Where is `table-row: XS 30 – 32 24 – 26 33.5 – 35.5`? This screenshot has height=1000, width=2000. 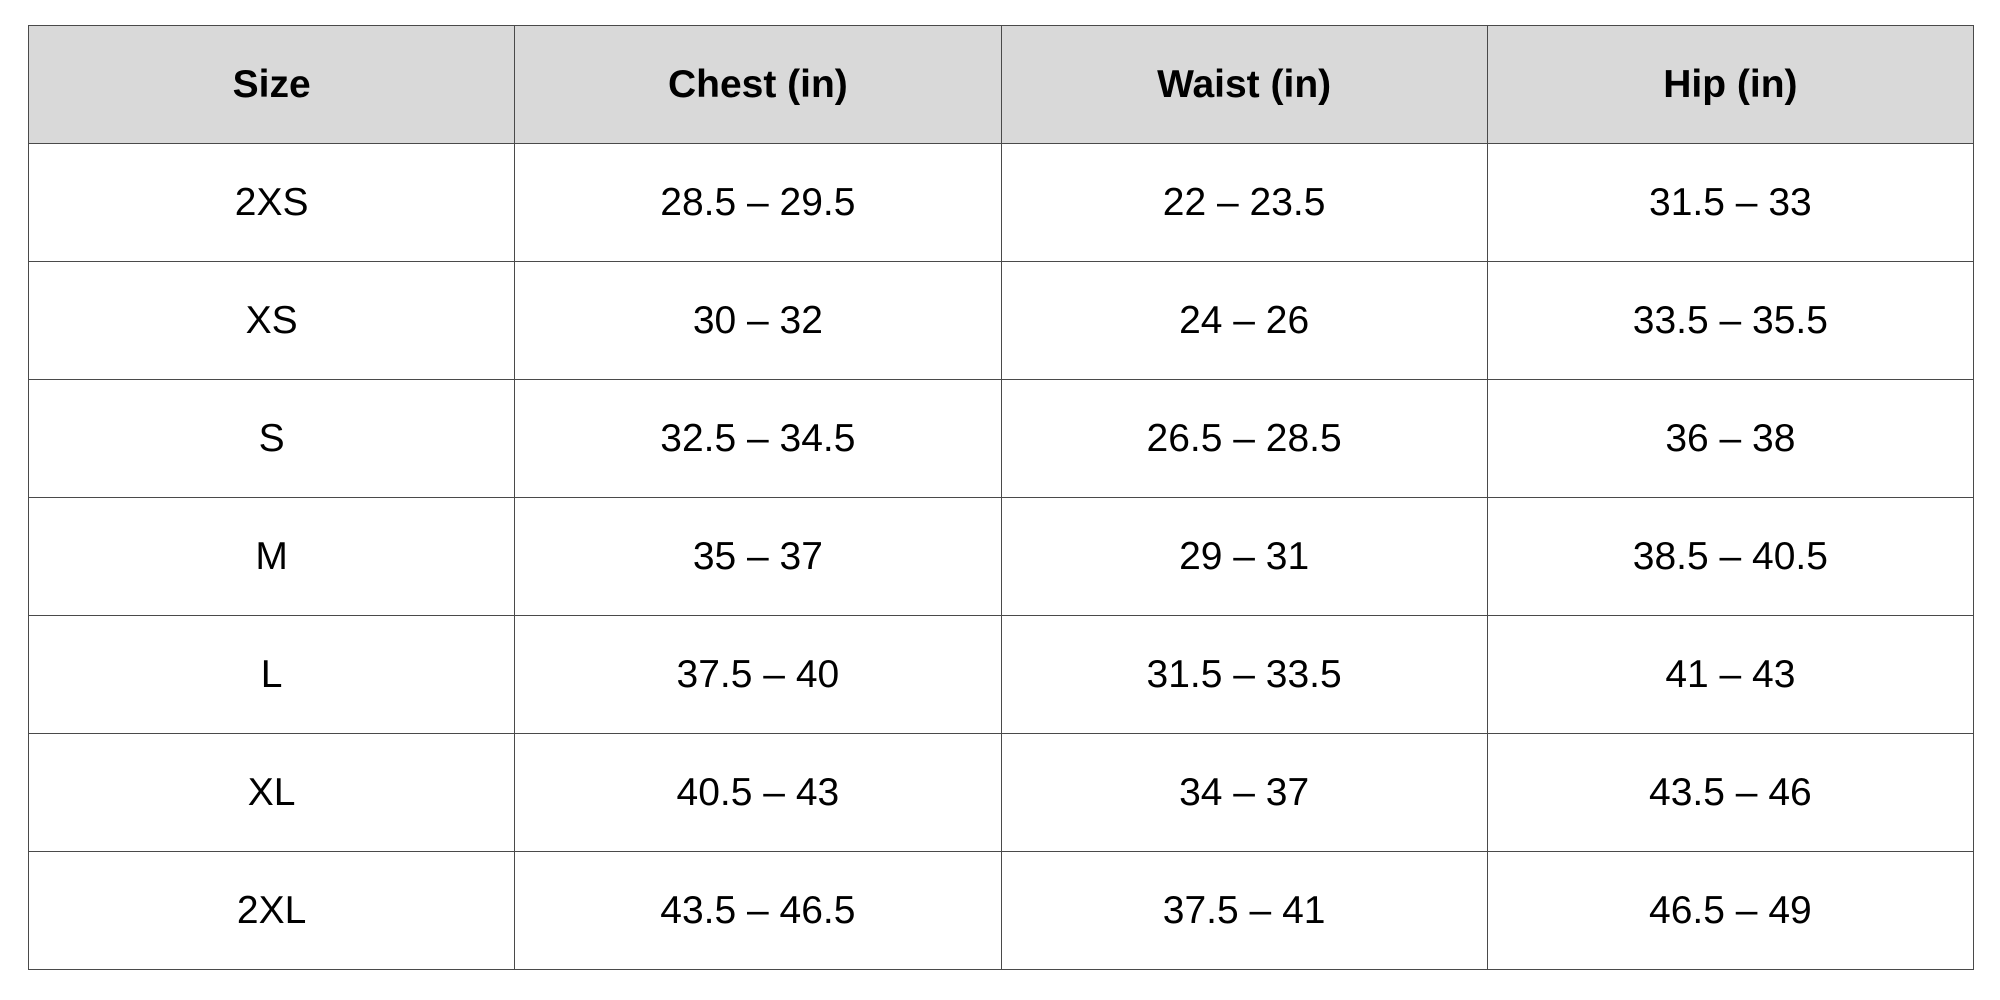
table-row: XS 30 – 32 24 – 26 33.5 – 35.5 is located at coordinates (1001, 320).